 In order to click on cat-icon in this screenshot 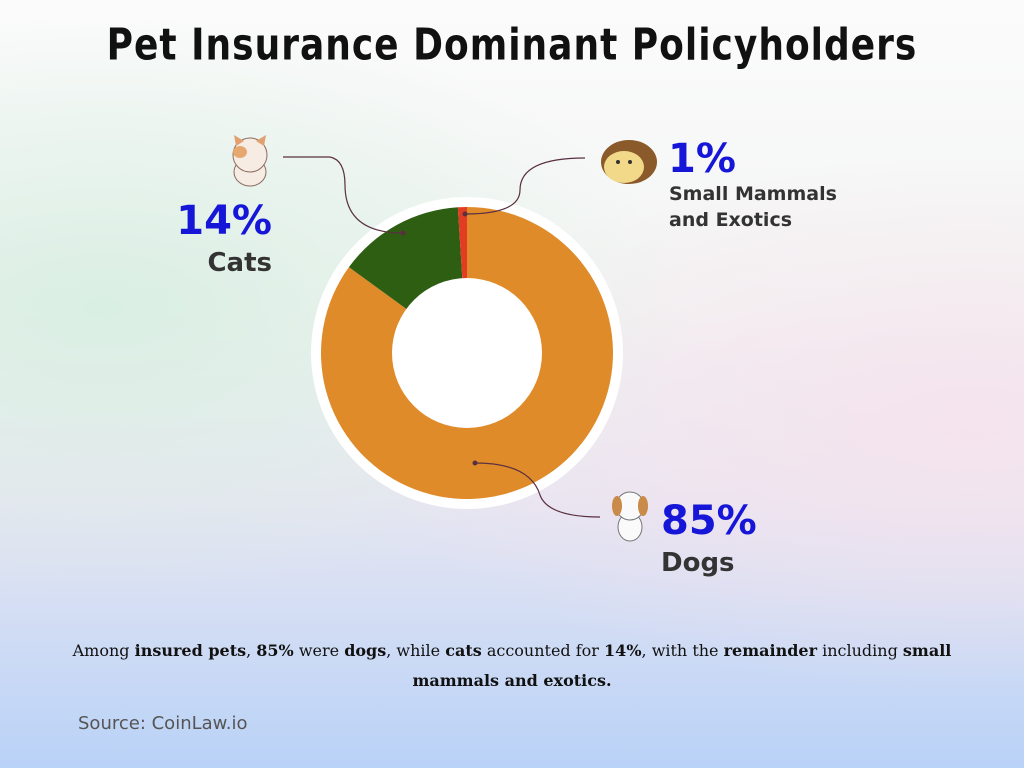, I will do `click(250, 161)`.